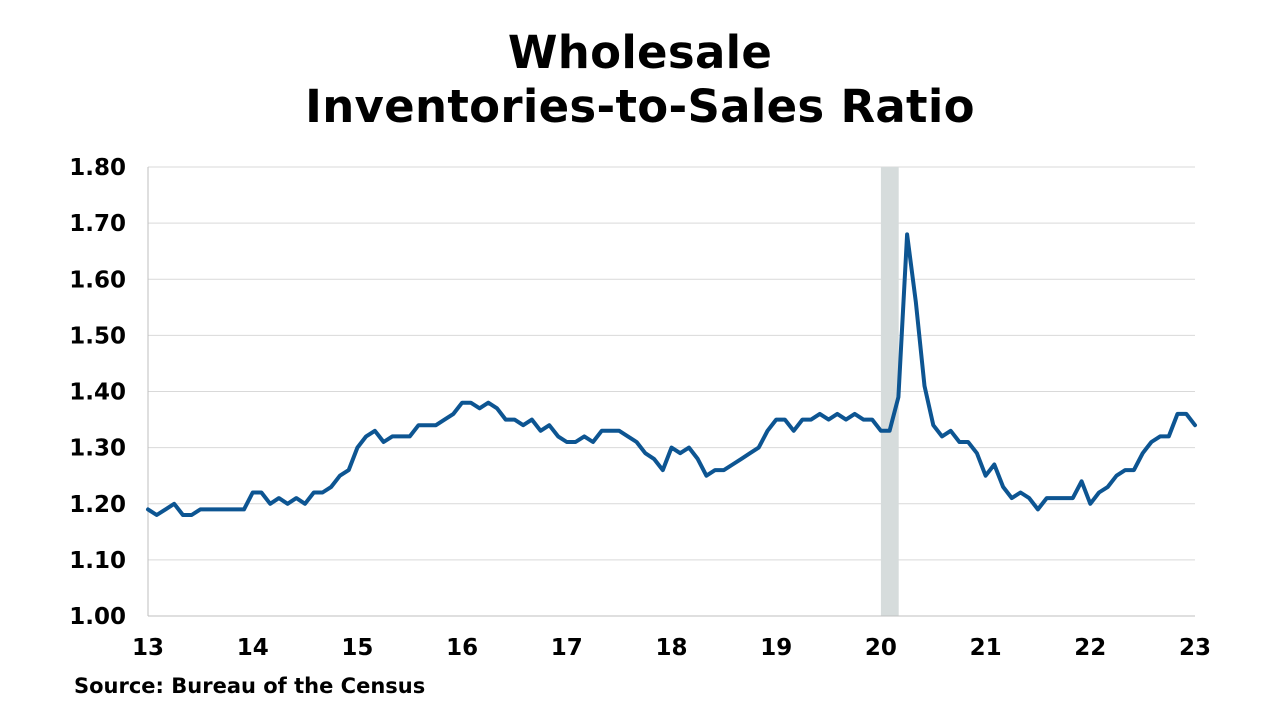 Image resolution: width=1280 pixels, height=720 pixels. Describe the element at coordinates (97, 617) in the screenshot. I see `y-tick-label: 1.00` at that location.